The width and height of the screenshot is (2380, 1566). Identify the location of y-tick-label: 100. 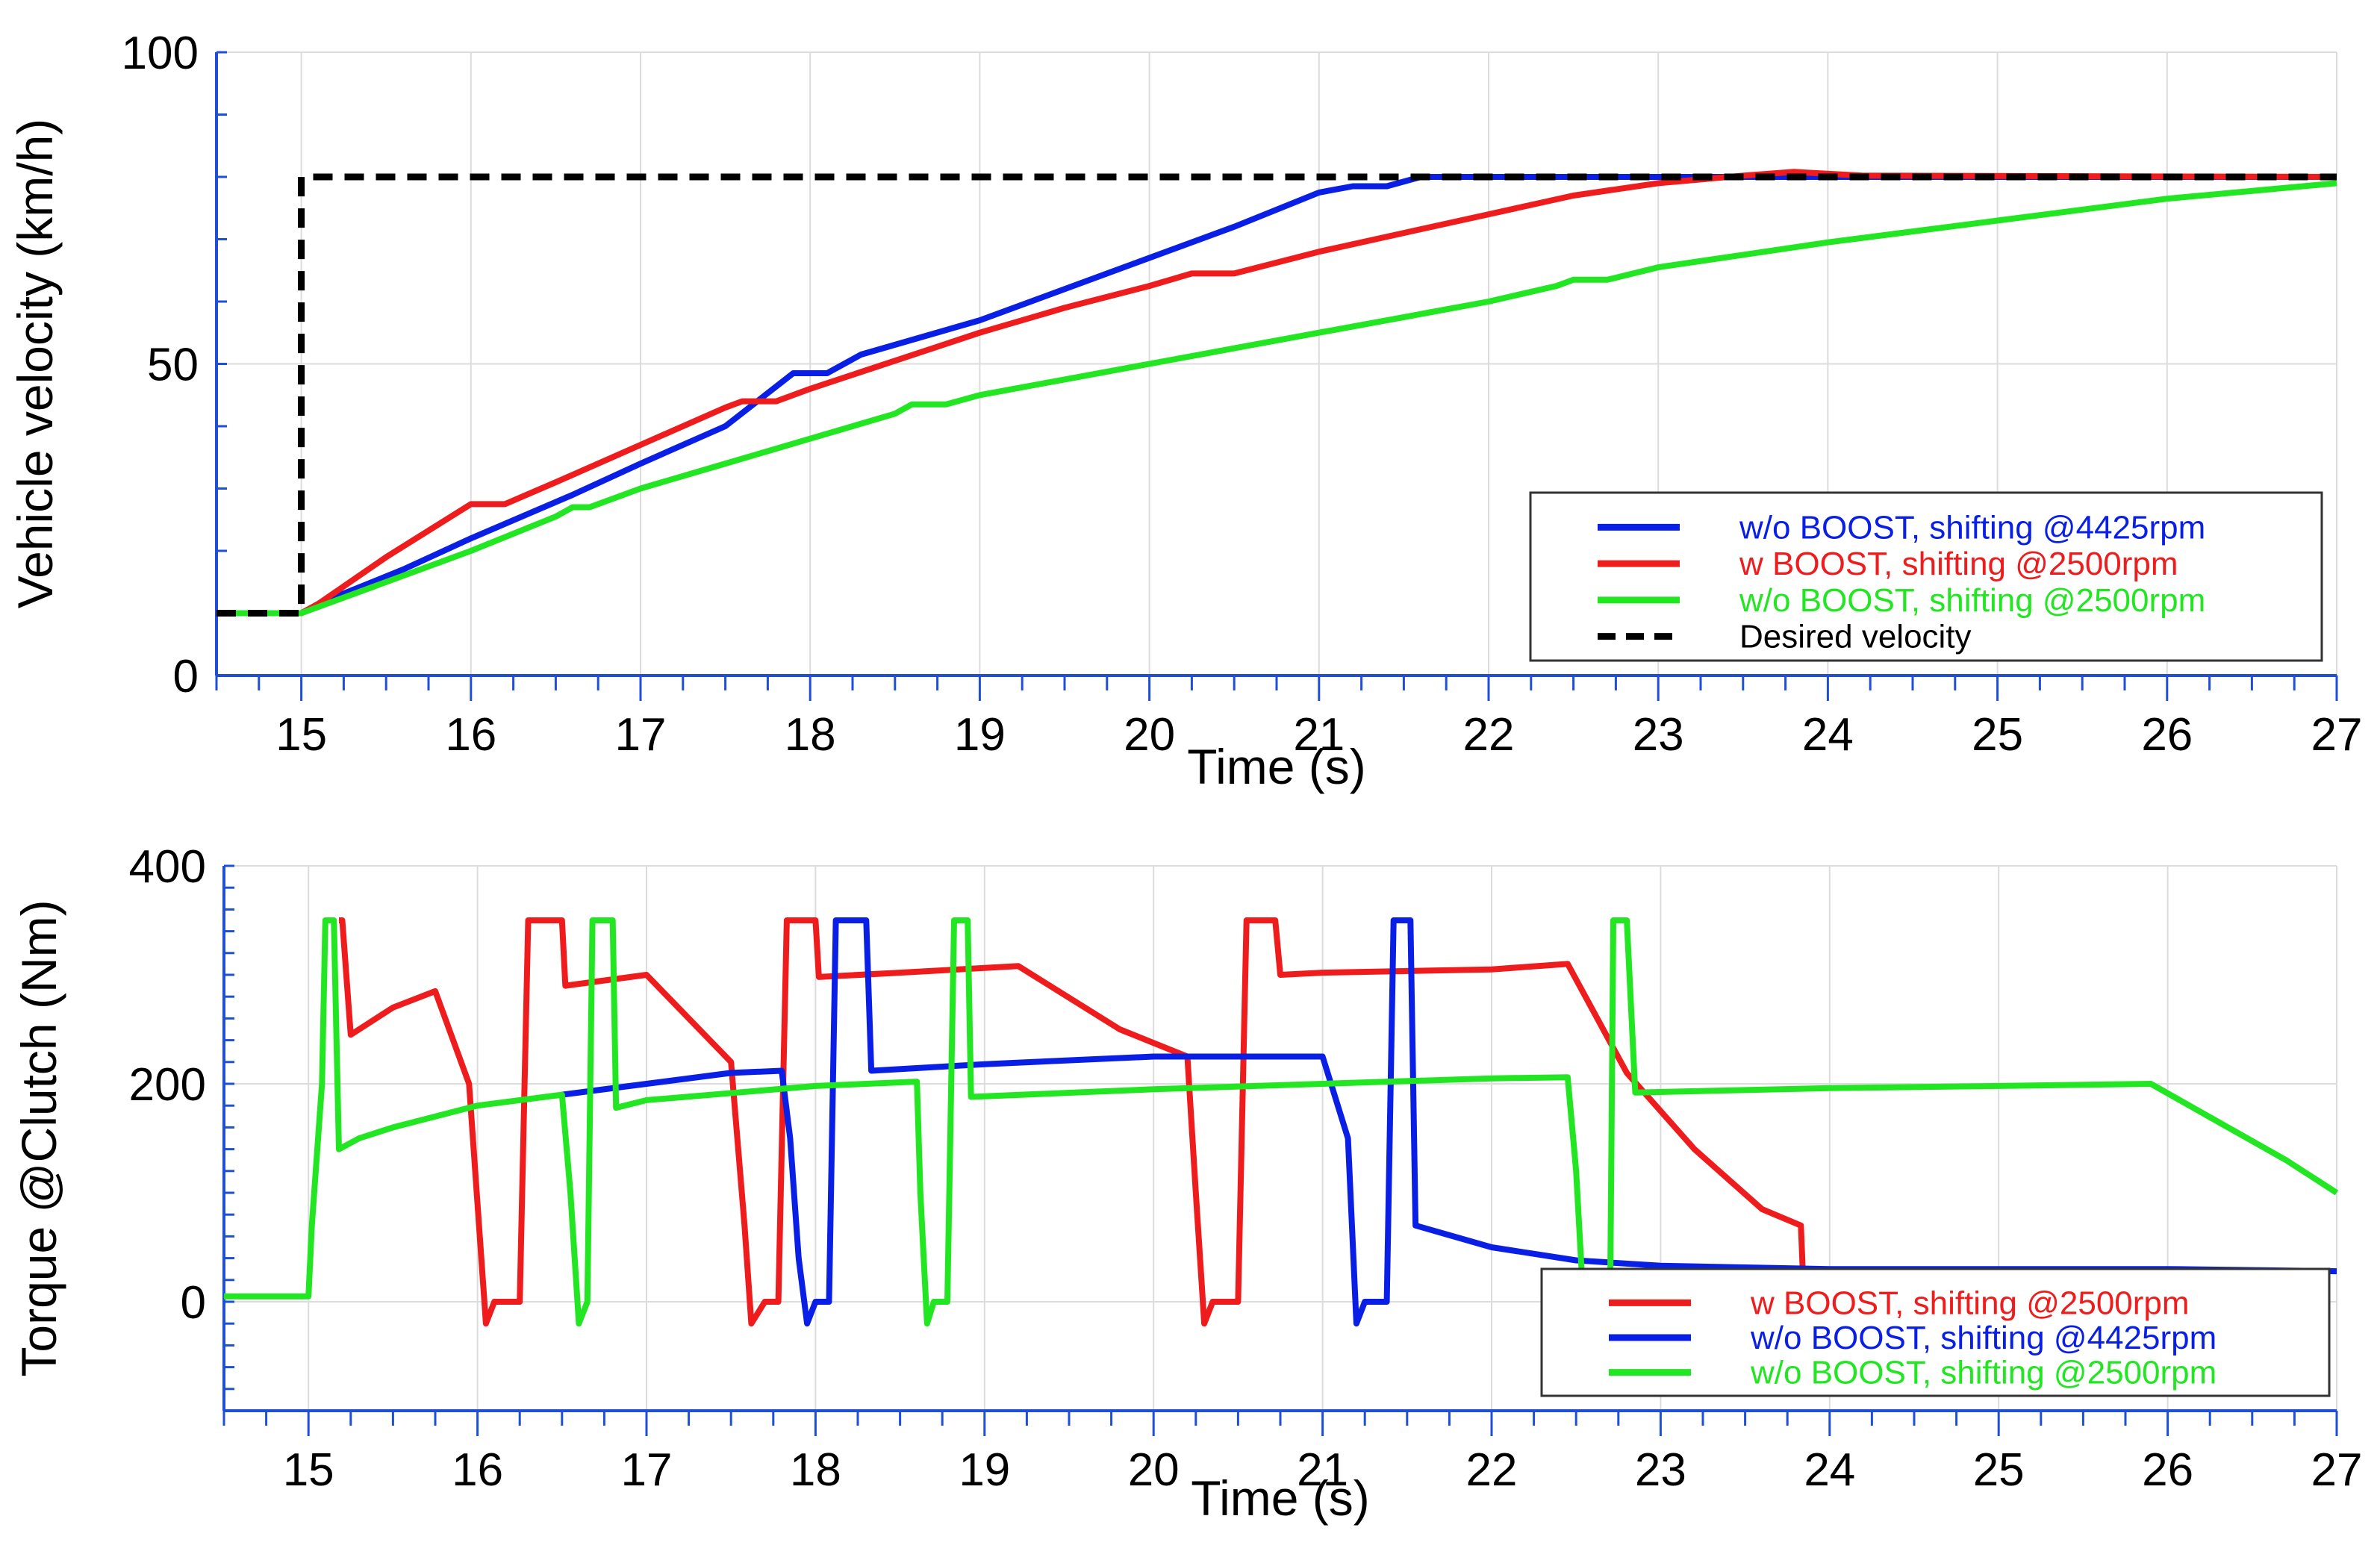
(160, 54).